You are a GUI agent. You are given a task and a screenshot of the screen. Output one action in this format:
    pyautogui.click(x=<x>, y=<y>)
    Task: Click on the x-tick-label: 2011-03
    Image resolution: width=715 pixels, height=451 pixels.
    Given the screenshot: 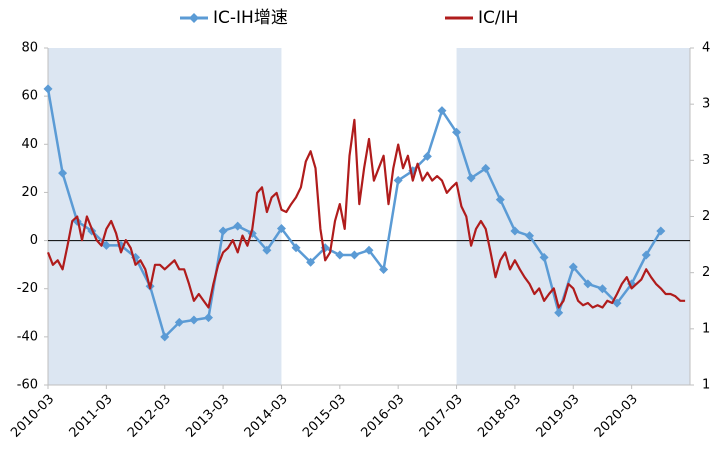 What is the action you would take?
    pyautogui.click(x=91, y=416)
    